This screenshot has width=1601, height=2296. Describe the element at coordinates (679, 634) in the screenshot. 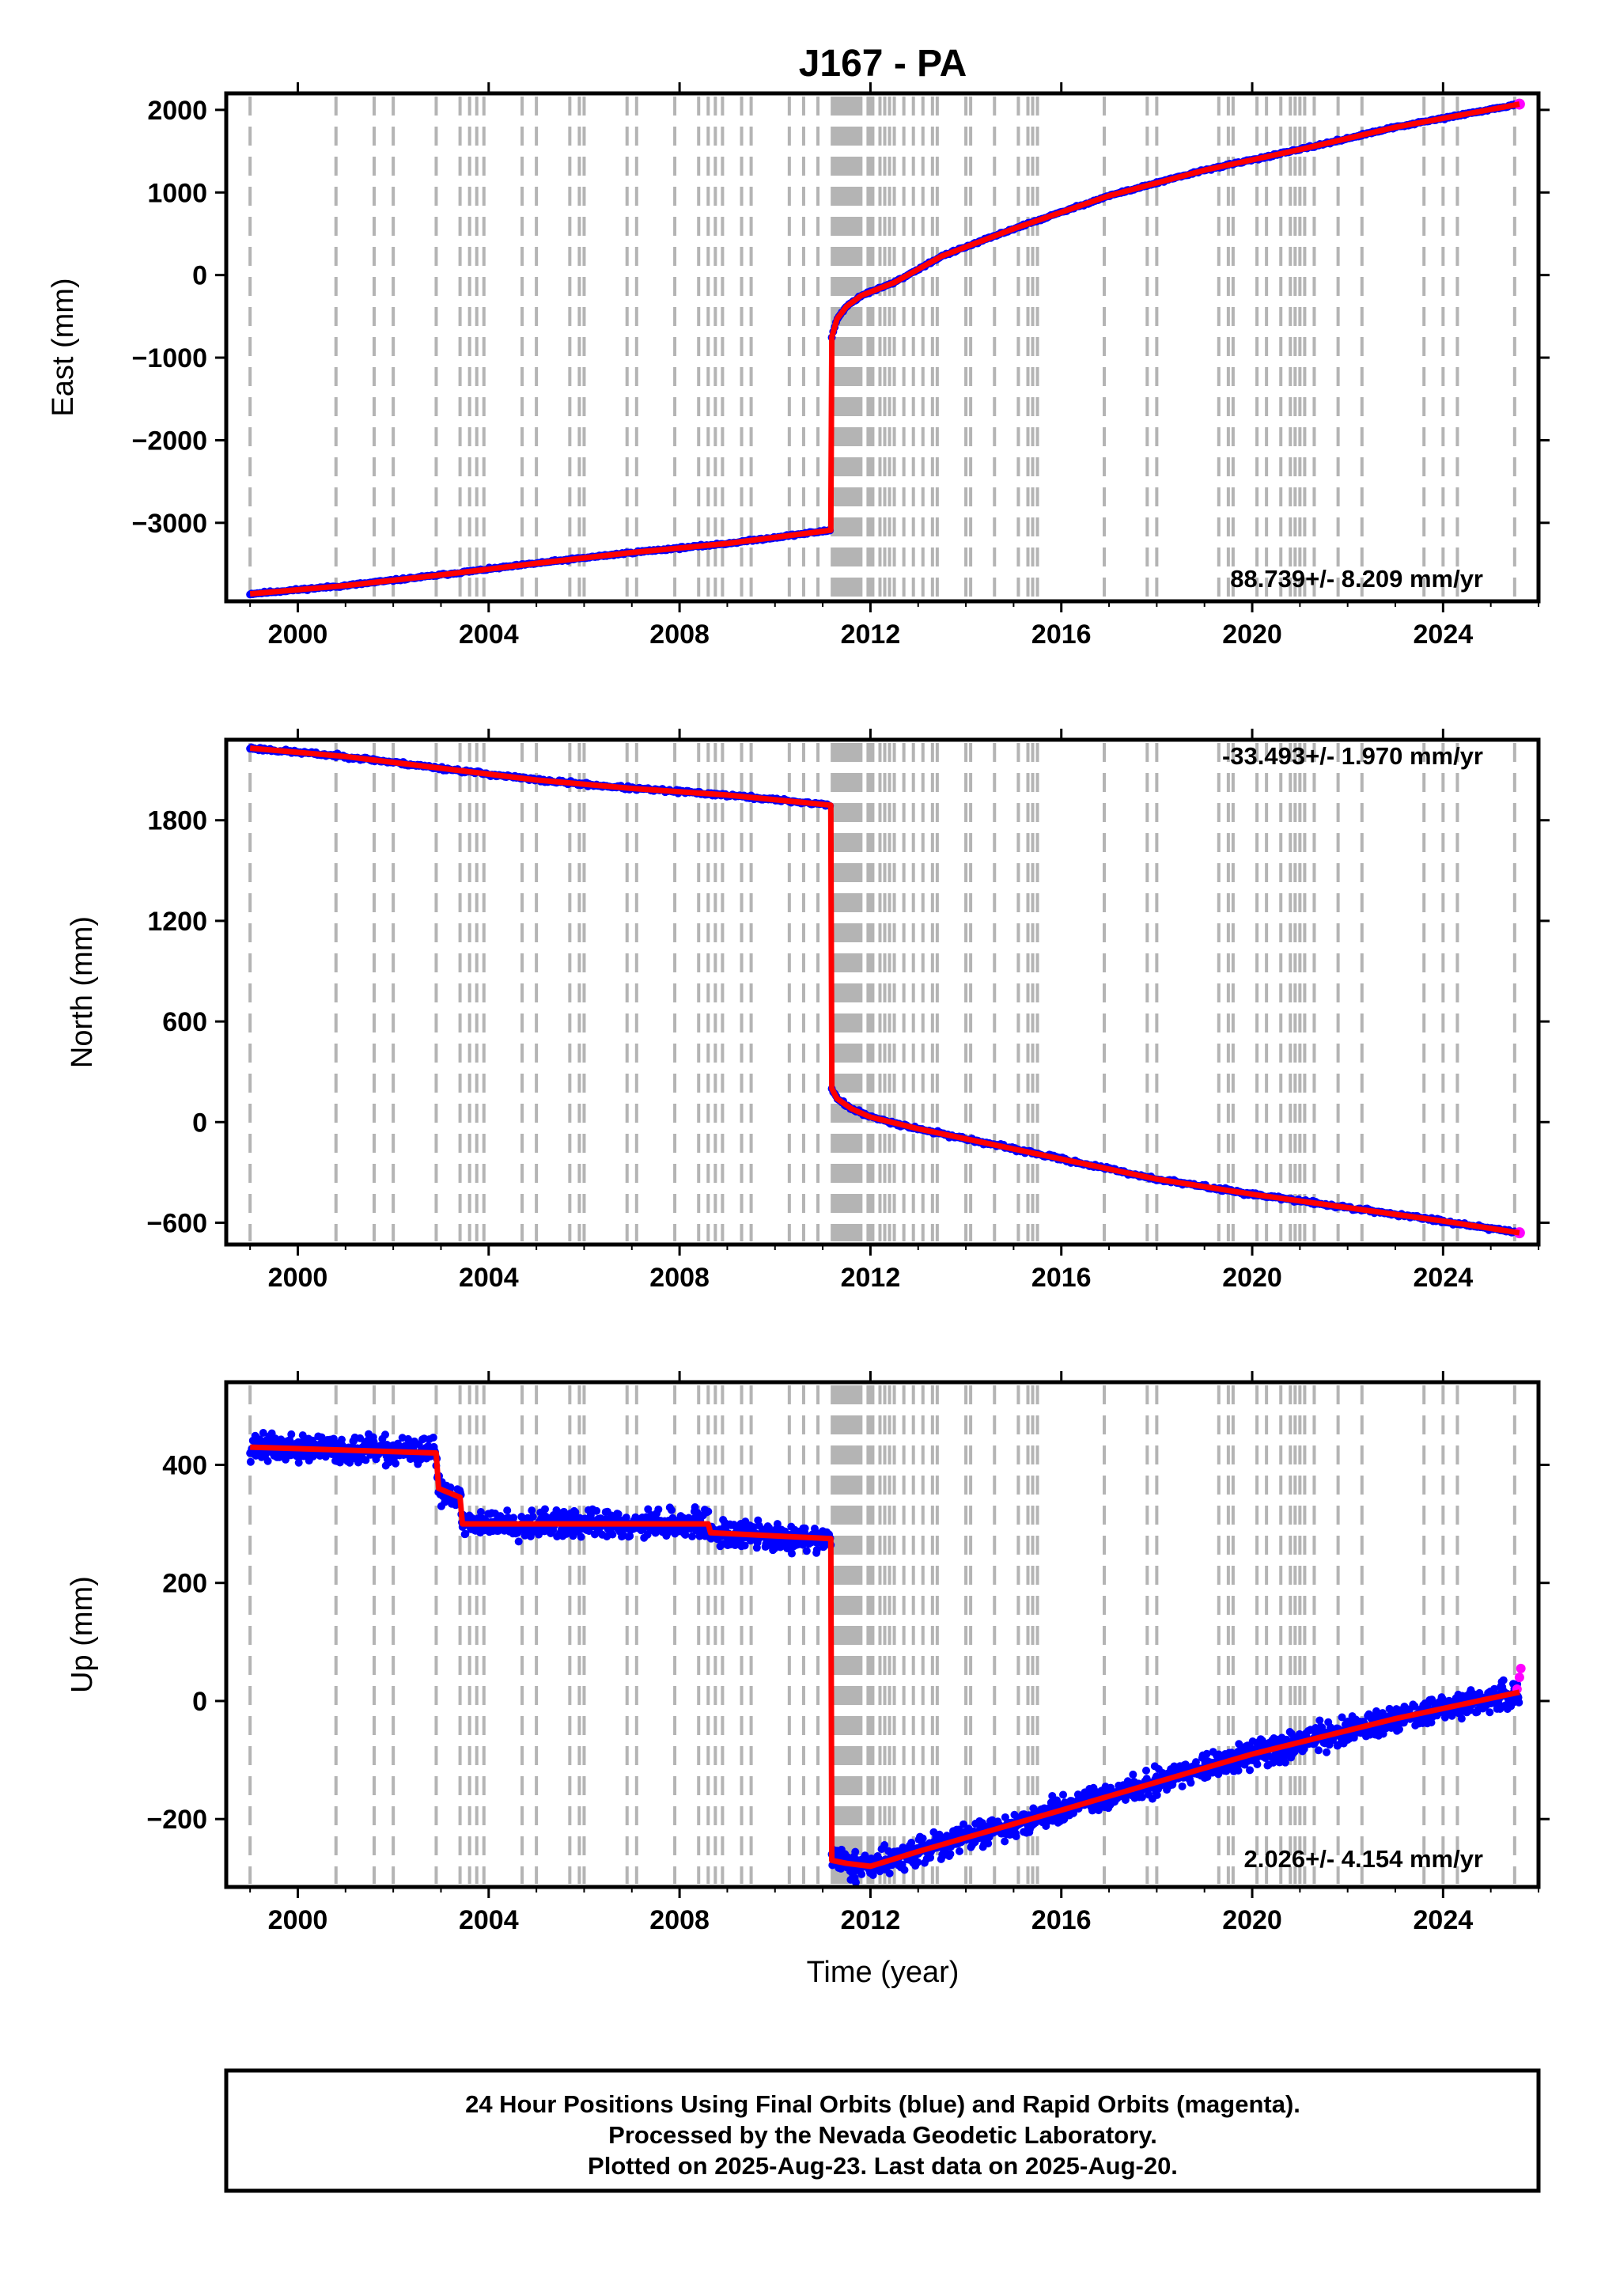

I see `x-tick-label: 2008` at that location.